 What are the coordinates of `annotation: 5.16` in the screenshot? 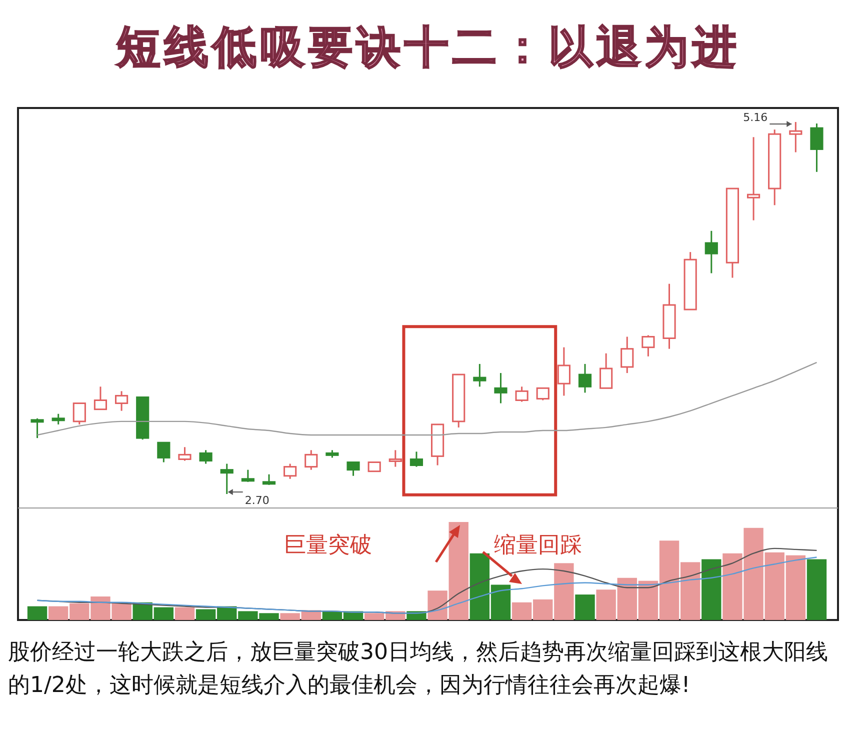 It's located at (755, 117).